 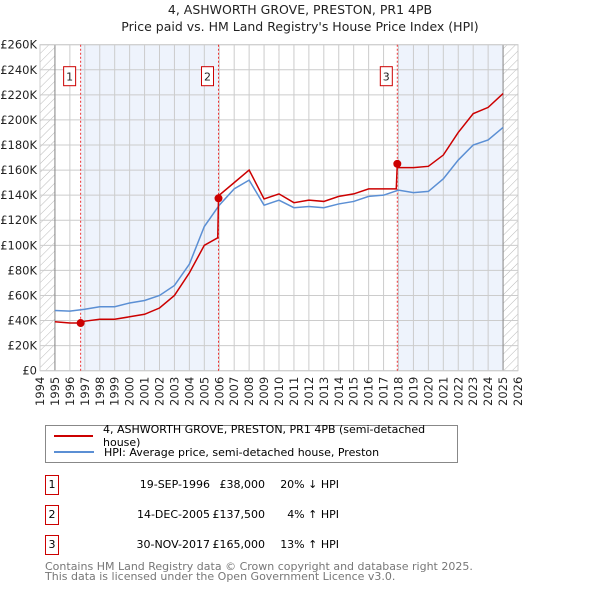 I want to click on x-tick-label: 2021, so click(x=443, y=391).